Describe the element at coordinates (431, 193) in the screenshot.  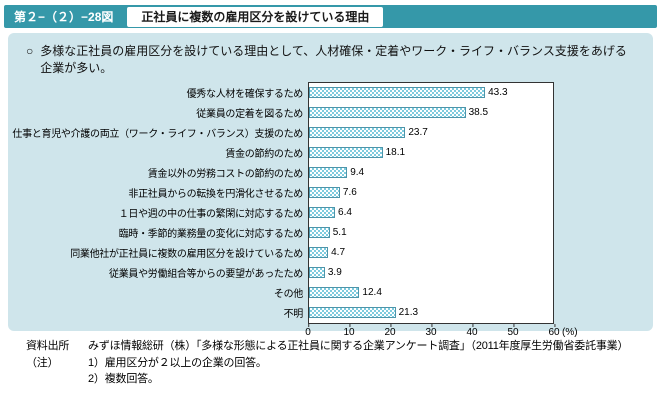
I see `chart-row: 7.6` at that location.